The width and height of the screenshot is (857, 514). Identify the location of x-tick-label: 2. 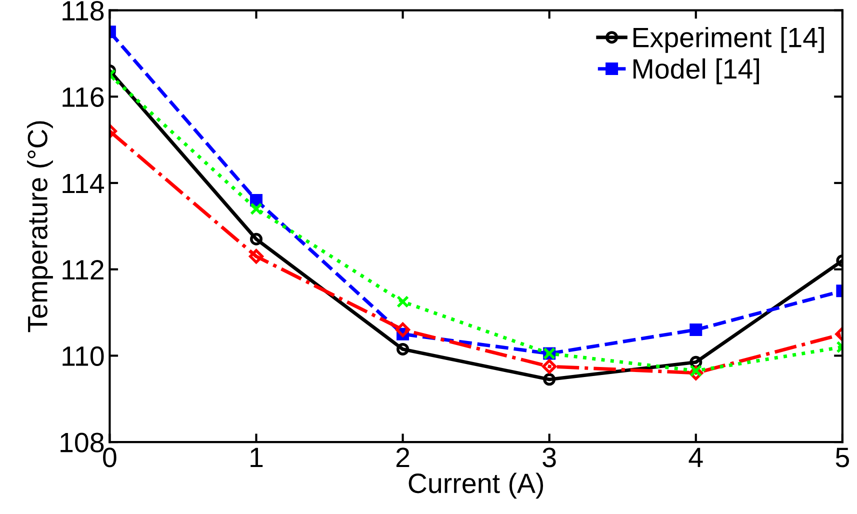
(403, 458).